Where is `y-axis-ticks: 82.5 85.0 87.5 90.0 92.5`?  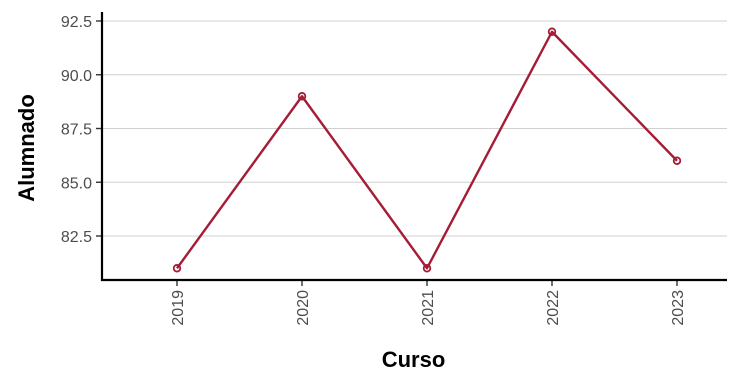
y-axis-ticks: 82.5 85.0 87.5 90.0 92.5 is located at coordinates (81, 130).